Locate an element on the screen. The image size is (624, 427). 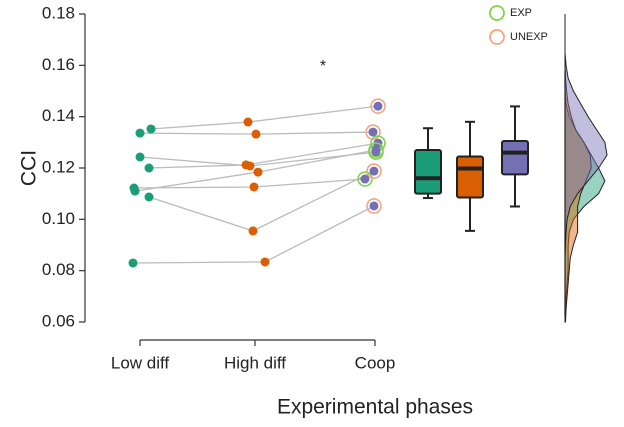
y-tick-label: 0.14 is located at coordinates (58, 115).